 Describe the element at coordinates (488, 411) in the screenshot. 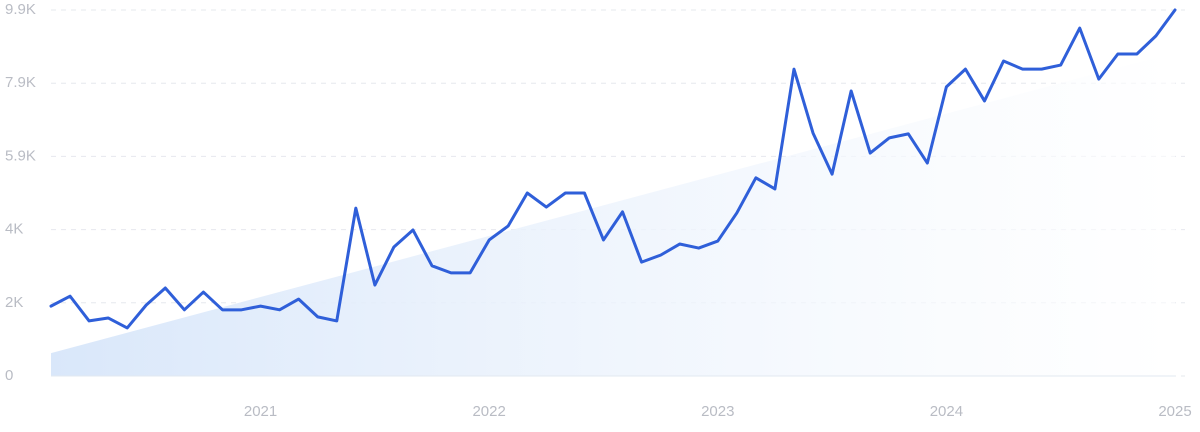

I see `x-tick-label: 2022` at that location.